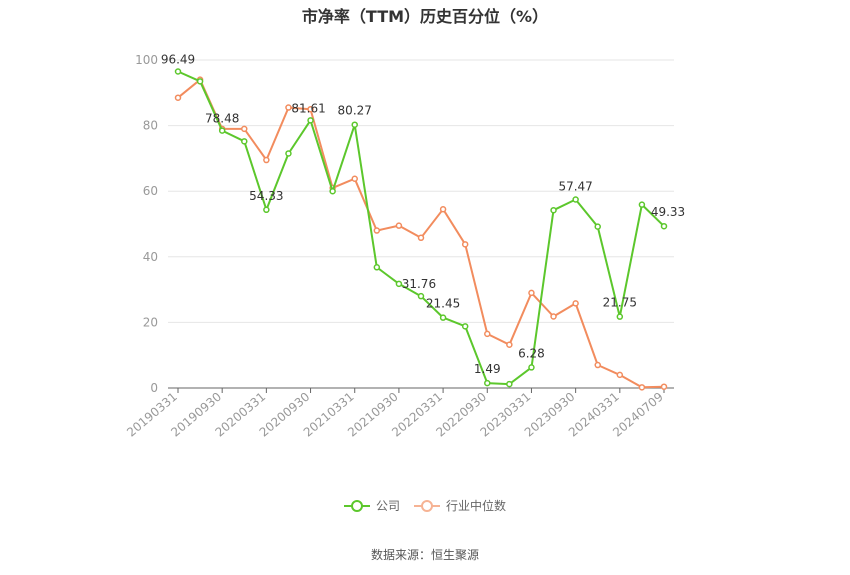 The image size is (850, 575). I want to click on y-tick-label: 100, so click(146, 60).